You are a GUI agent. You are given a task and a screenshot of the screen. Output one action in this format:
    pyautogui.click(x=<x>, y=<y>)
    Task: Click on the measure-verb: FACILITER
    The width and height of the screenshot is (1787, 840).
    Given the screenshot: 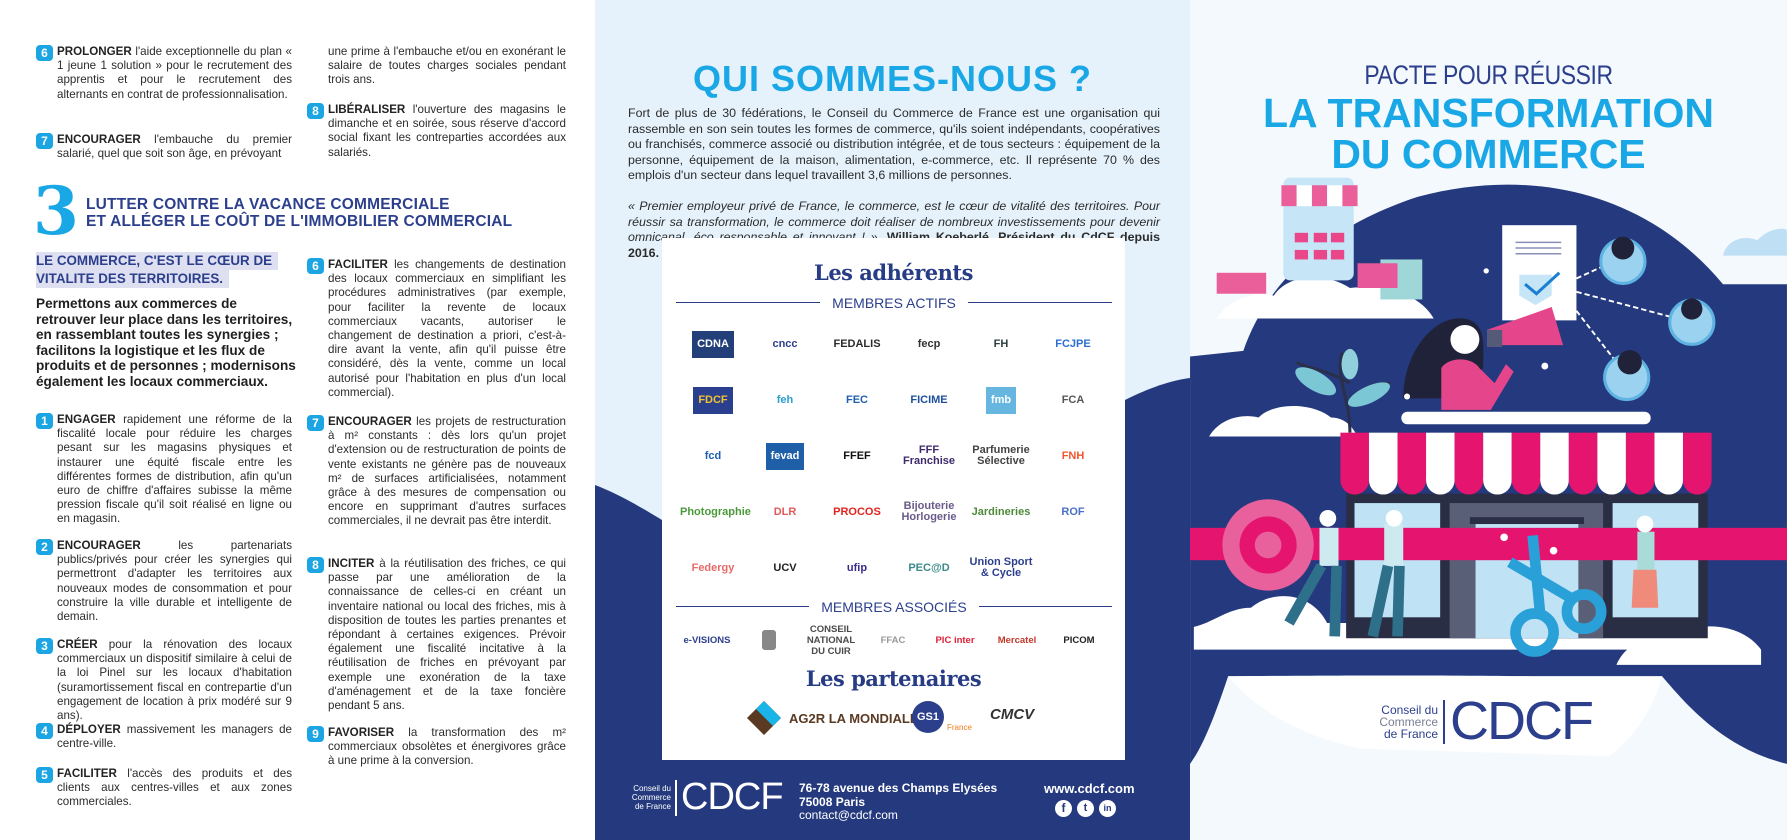 What is the action you would take?
    pyautogui.click(x=358, y=264)
    